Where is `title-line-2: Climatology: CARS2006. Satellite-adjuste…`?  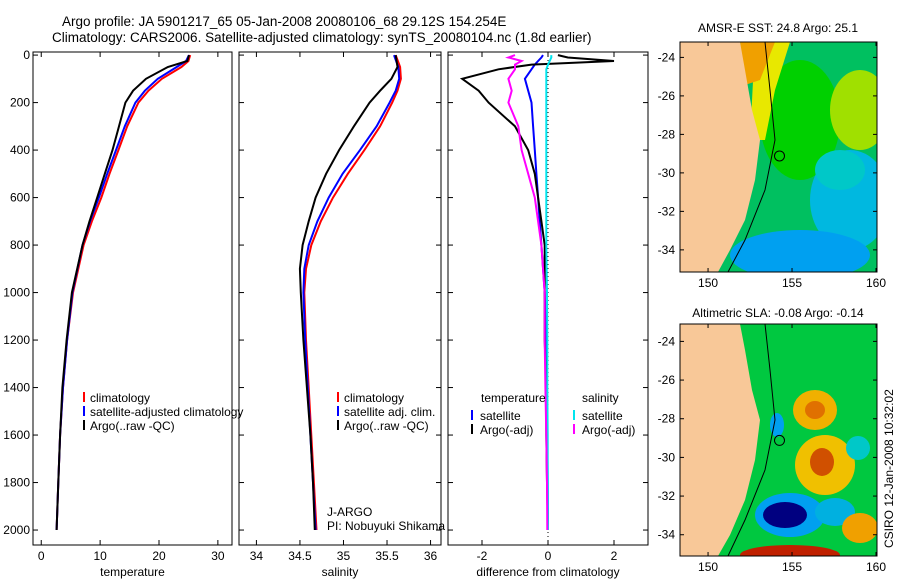
title-line-2: Climatology: CARS2006. Satellite-adjuste… is located at coordinates (322, 37).